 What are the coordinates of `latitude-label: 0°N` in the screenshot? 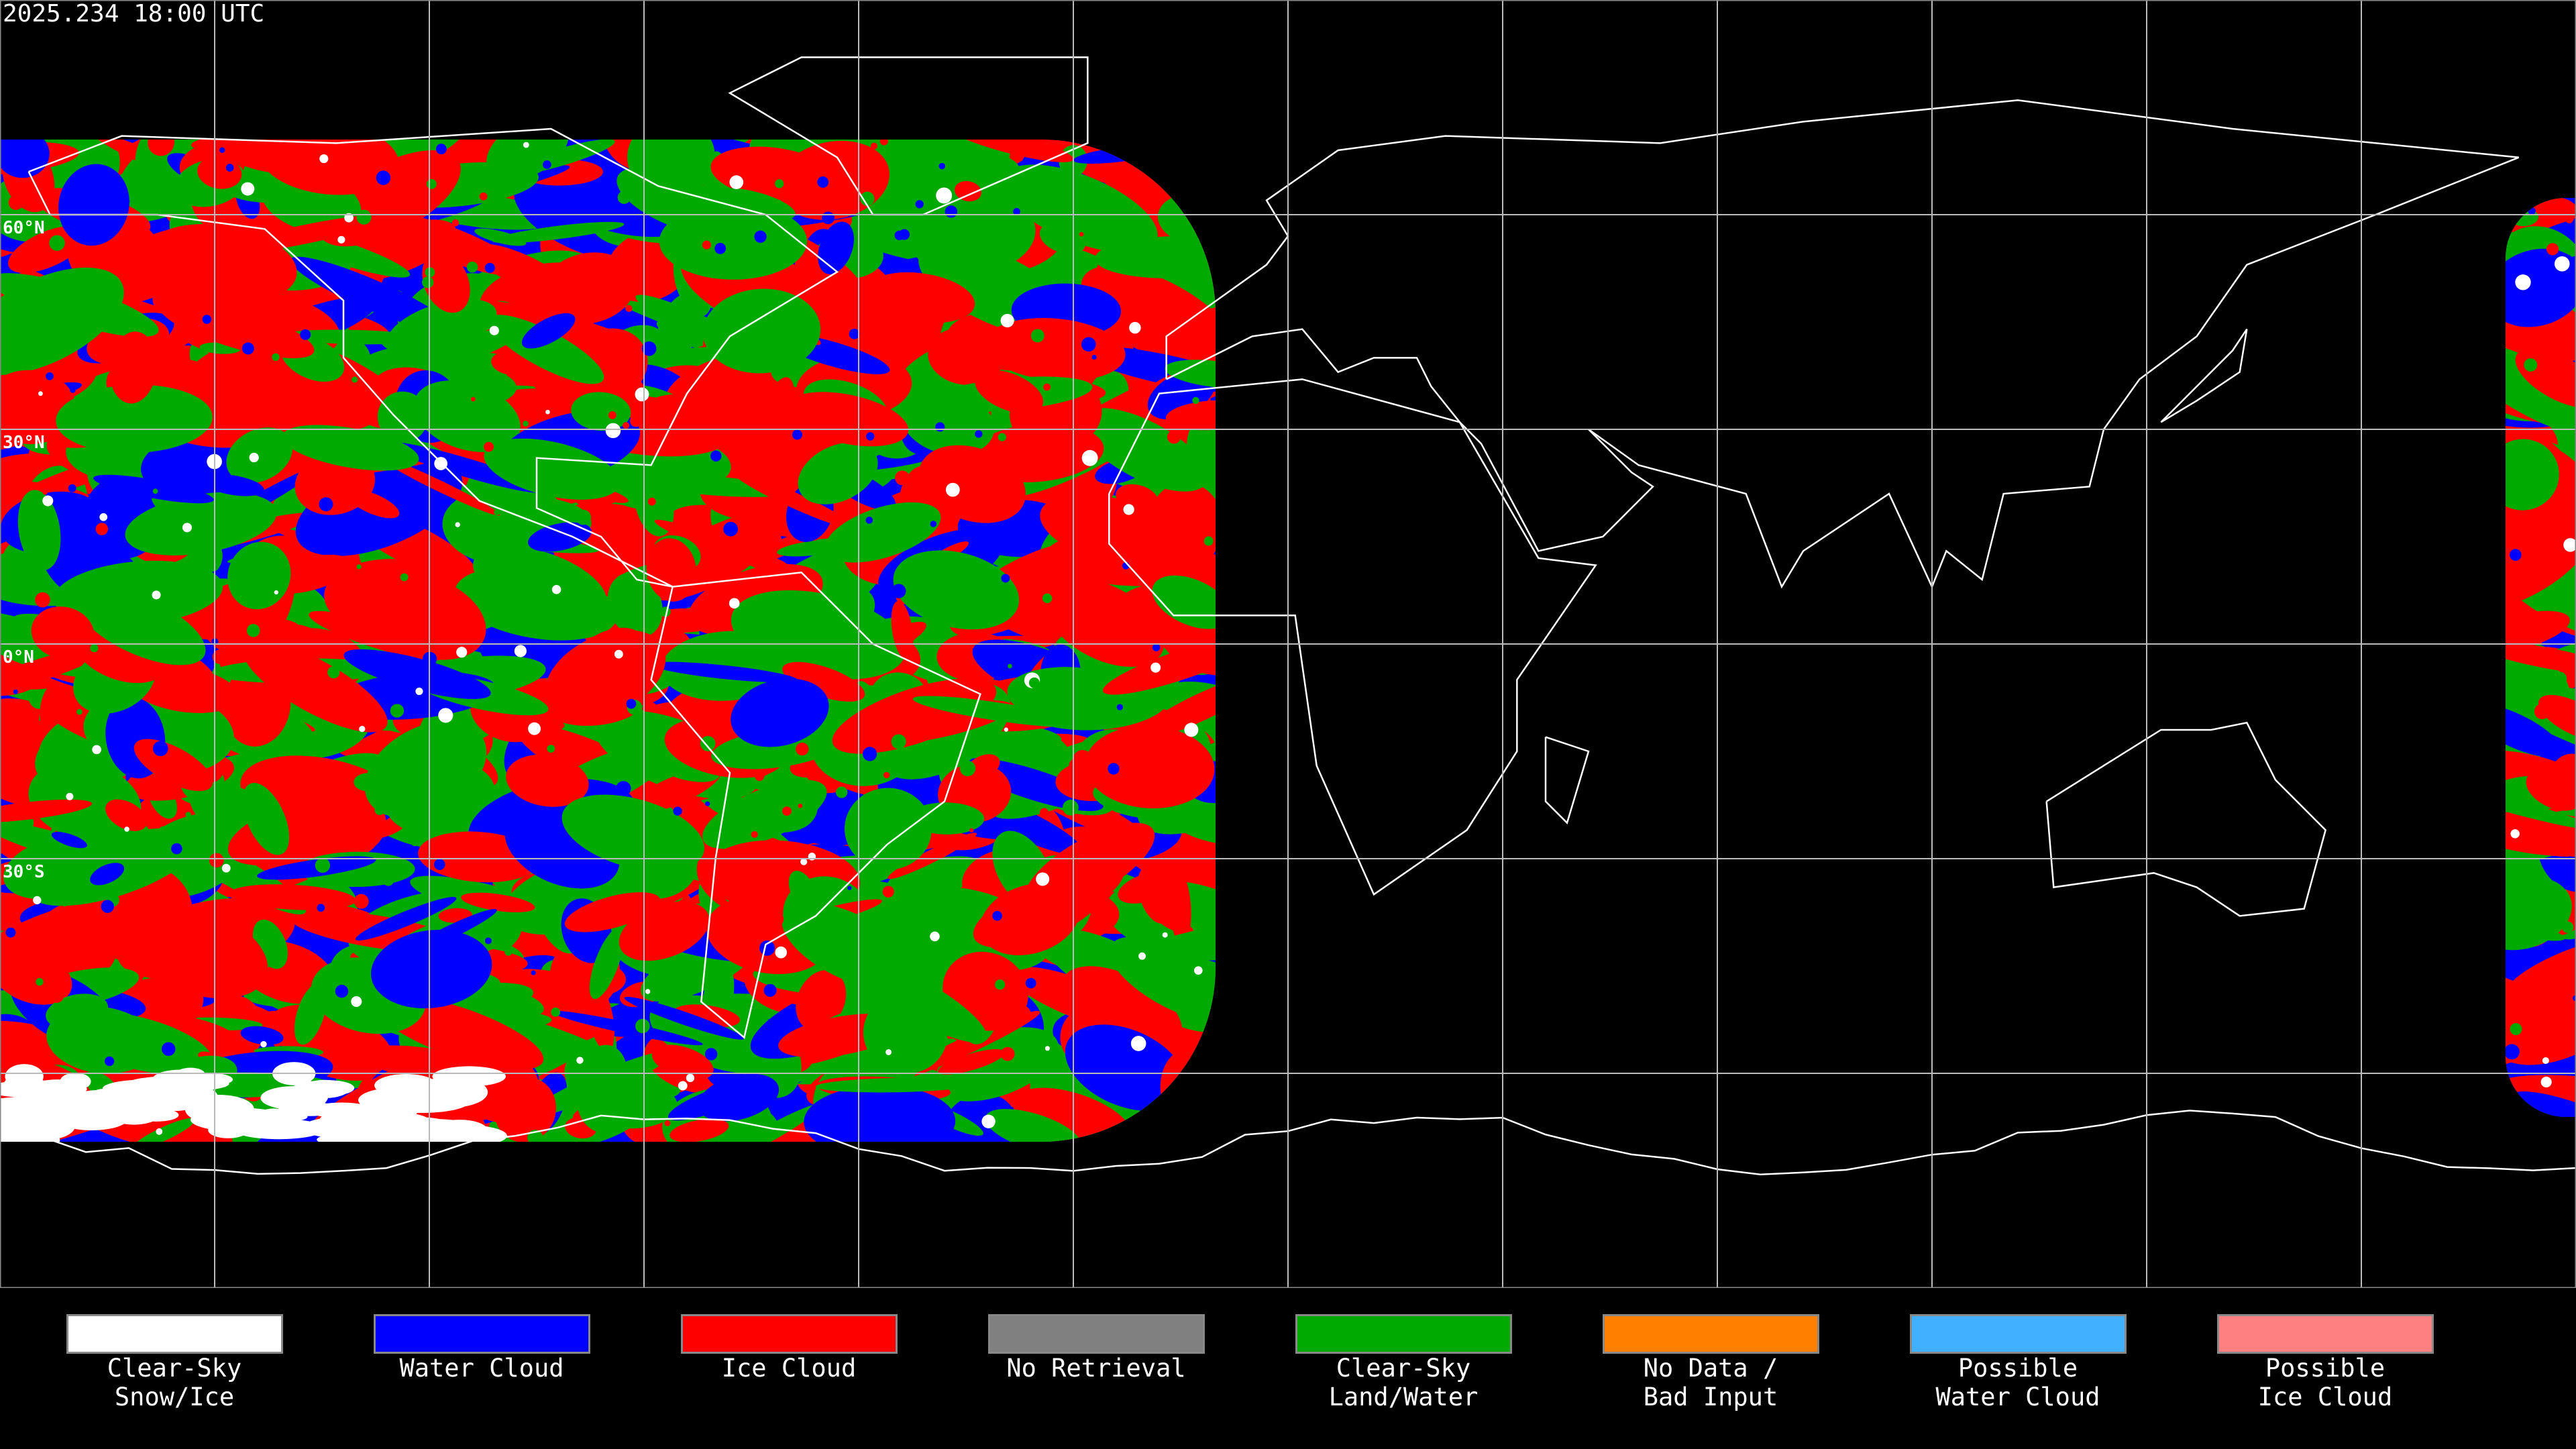 It's located at (18, 657).